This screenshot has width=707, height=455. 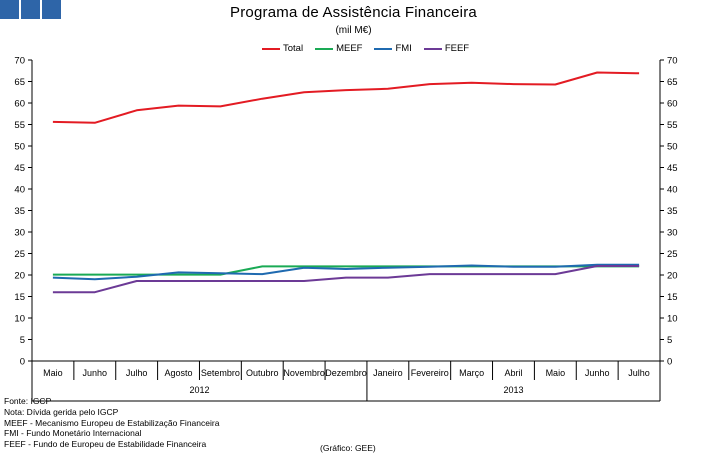 I want to click on y-tick-label-left: 65, so click(x=19, y=82).